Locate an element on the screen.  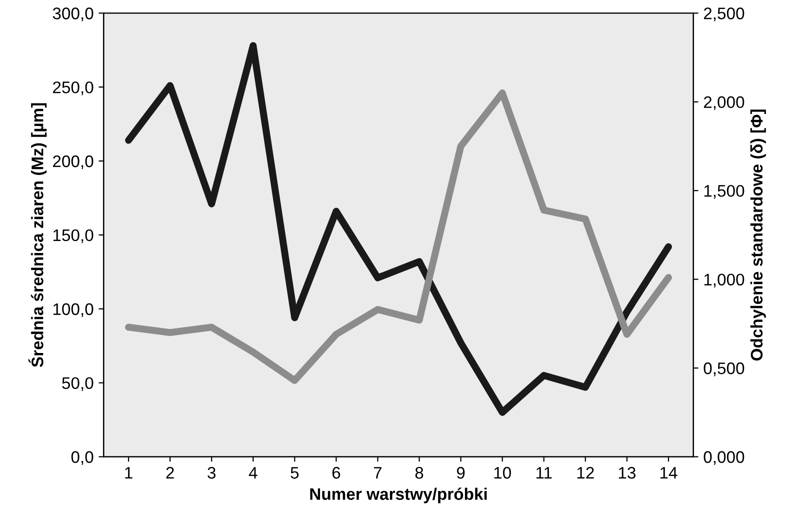
y-tick-label: 150,0 is located at coordinates (73, 236).